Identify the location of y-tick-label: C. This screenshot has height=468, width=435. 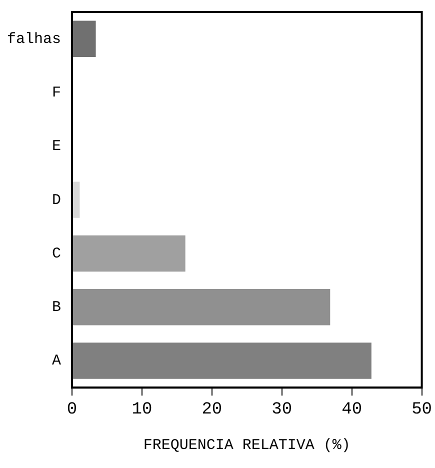
(57, 253).